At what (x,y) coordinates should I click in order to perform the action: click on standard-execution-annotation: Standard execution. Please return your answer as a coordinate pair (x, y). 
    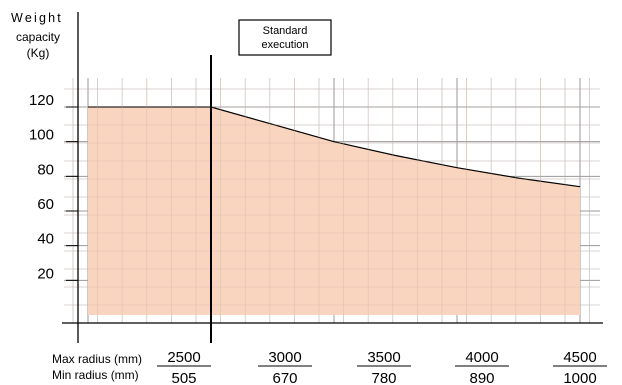
    Looking at the image, I should click on (285, 37).